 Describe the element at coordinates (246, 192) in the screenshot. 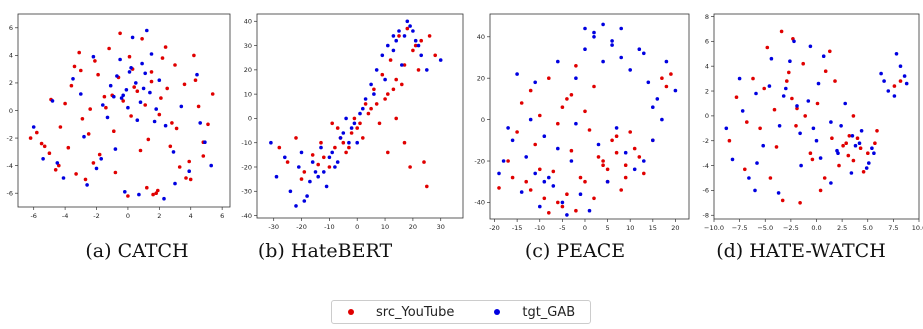

I see `y-tick-label-hatebert: -30` at that location.